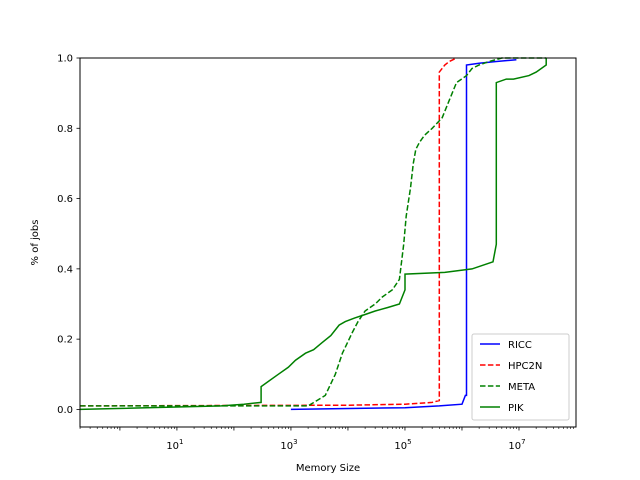  What do you see at coordinates (328, 468) in the screenshot?
I see `x-axis-label: Memory Size` at bounding box center [328, 468].